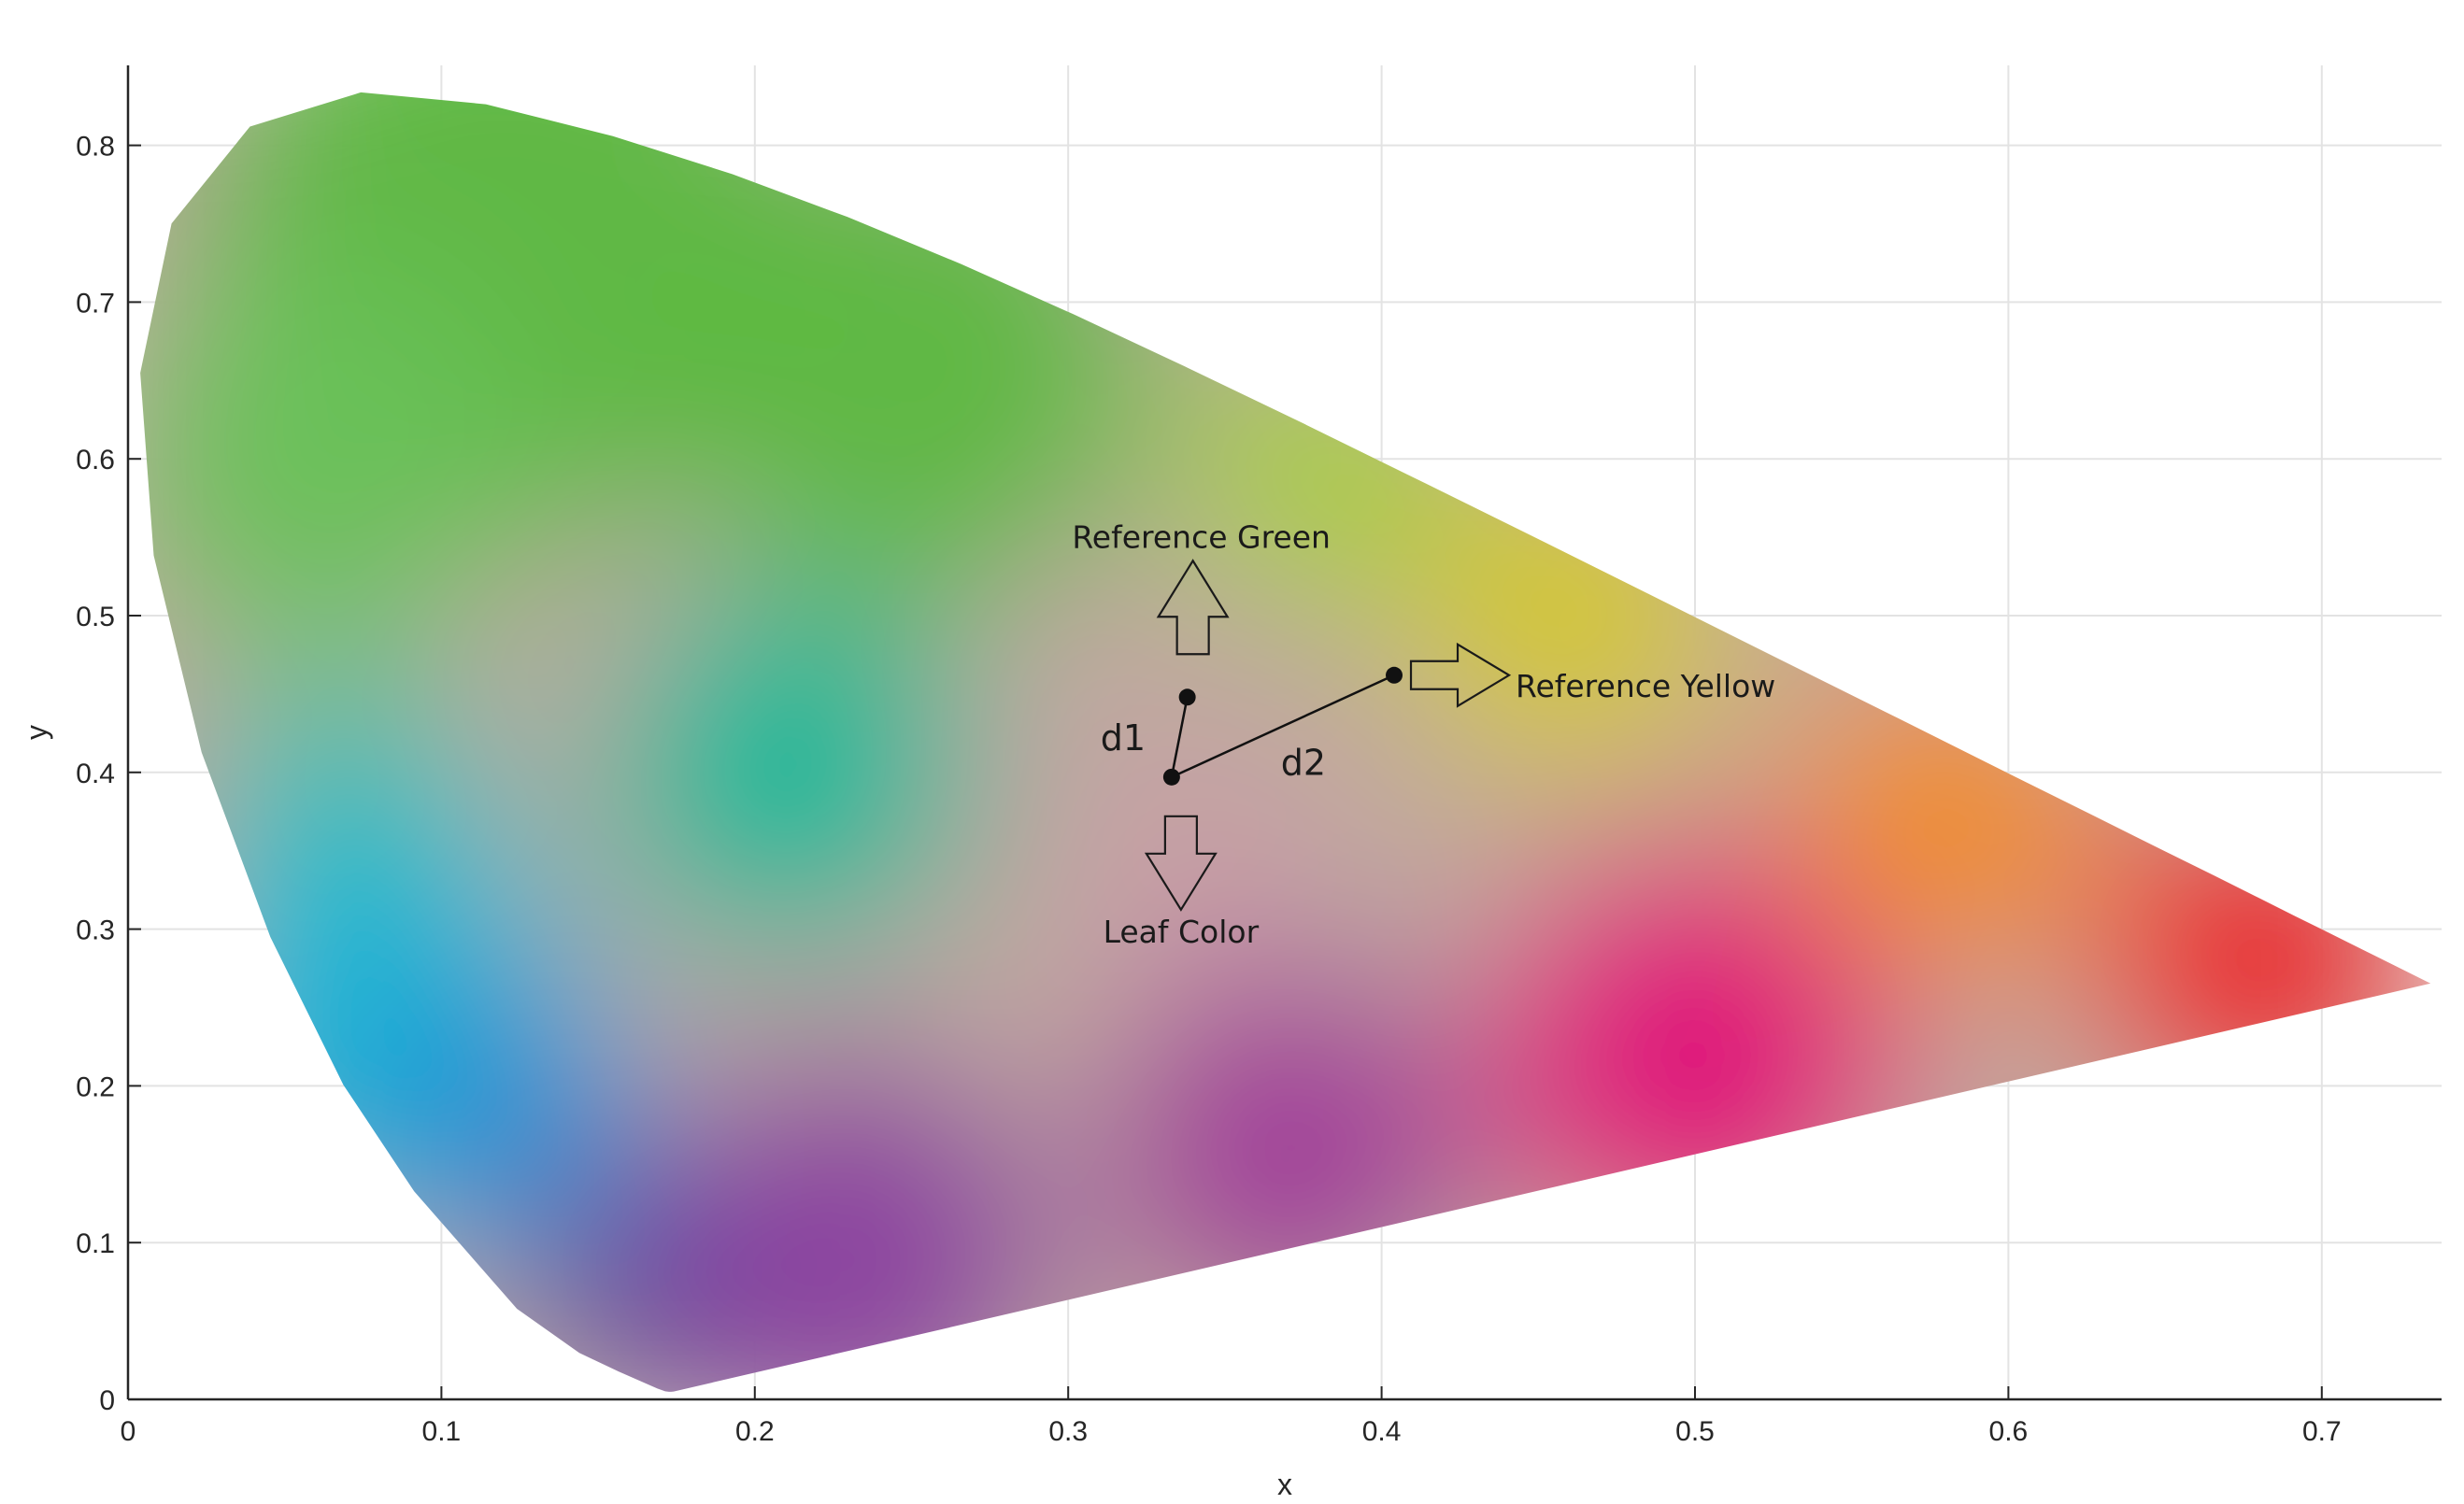 The width and height of the screenshot is (2464, 1504). What do you see at coordinates (1460, 675) in the screenshot?
I see `arrow-right-icon` at bounding box center [1460, 675].